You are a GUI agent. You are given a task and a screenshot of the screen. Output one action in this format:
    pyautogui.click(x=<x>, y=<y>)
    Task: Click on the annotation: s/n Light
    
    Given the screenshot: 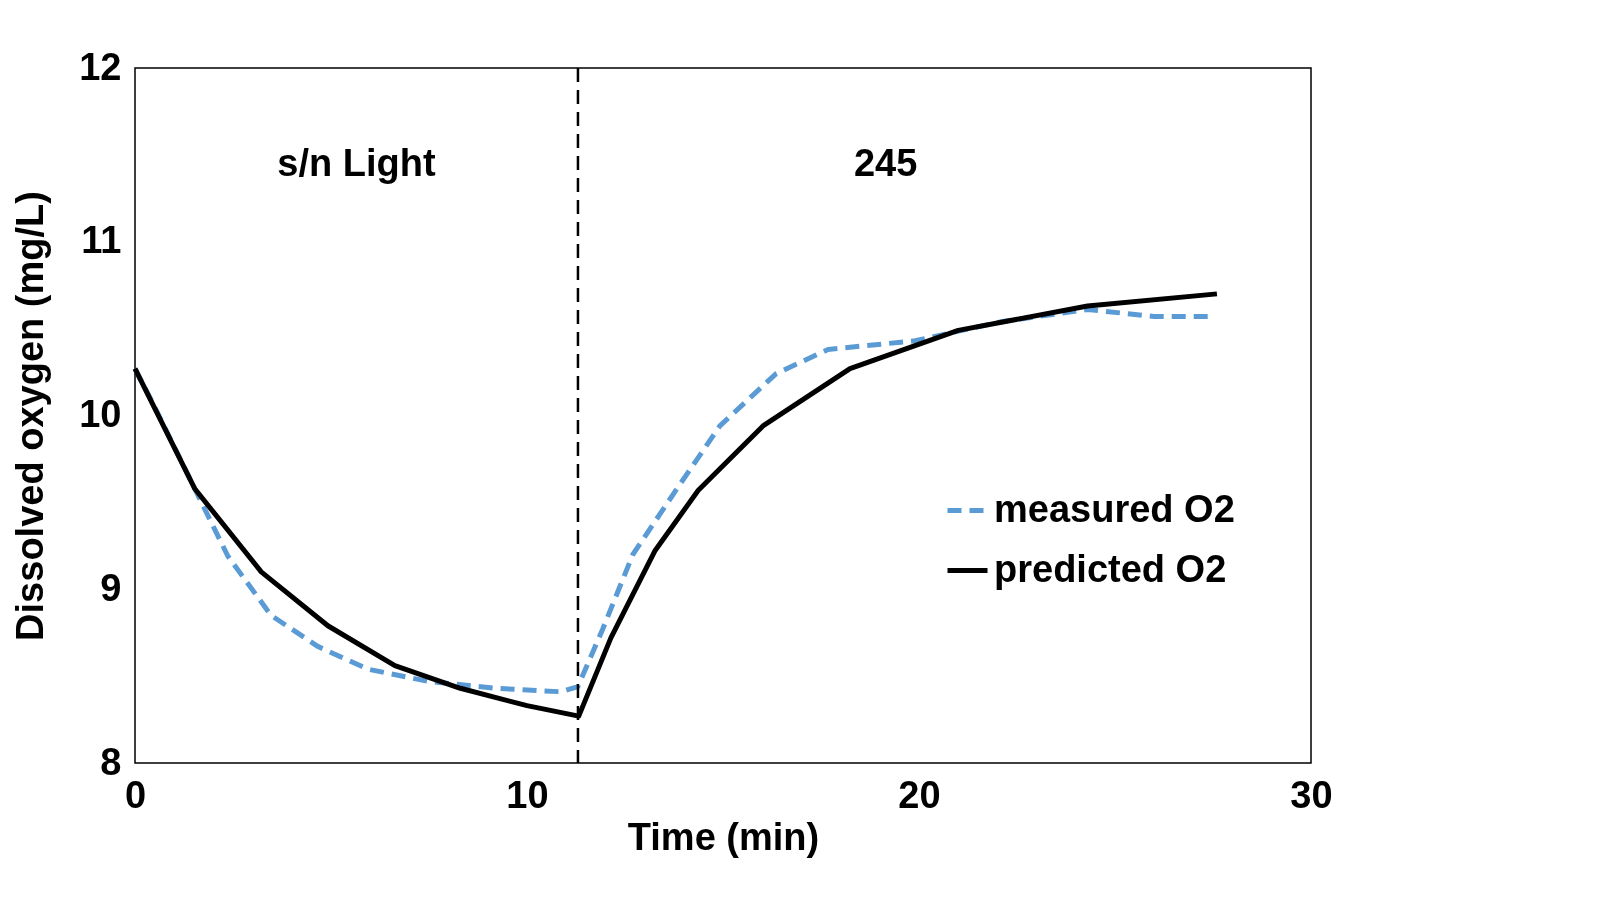 What is the action you would take?
    pyautogui.click(x=356, y=163)
    